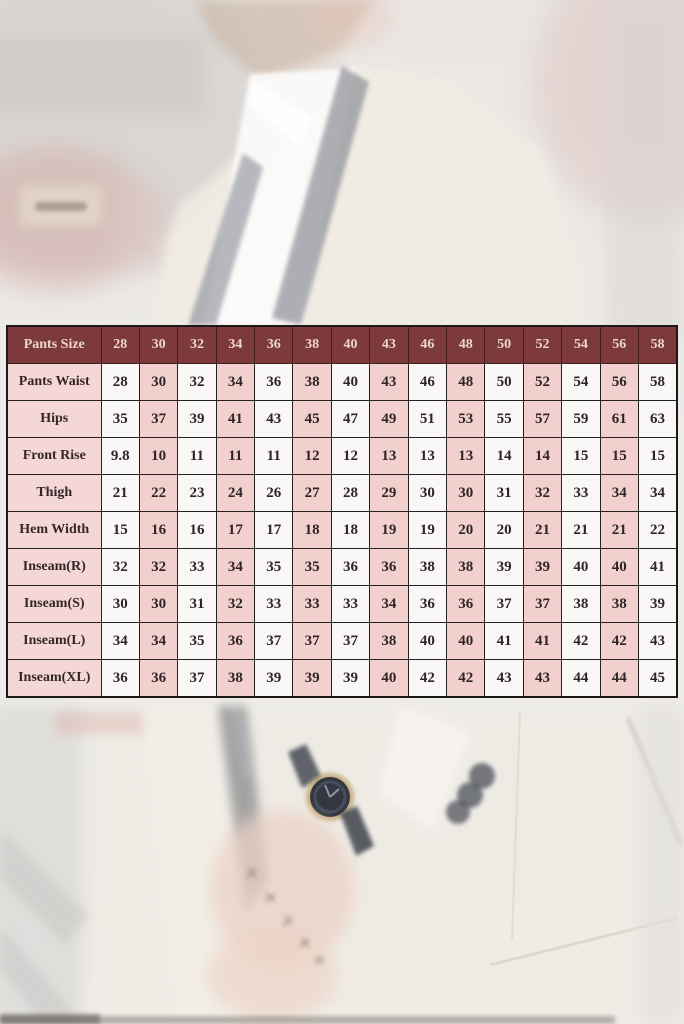  What do you see at coordinates (54, 382) in the screenshot?
I see `row-label: Pants Waist` at bounding box center [54, 382].